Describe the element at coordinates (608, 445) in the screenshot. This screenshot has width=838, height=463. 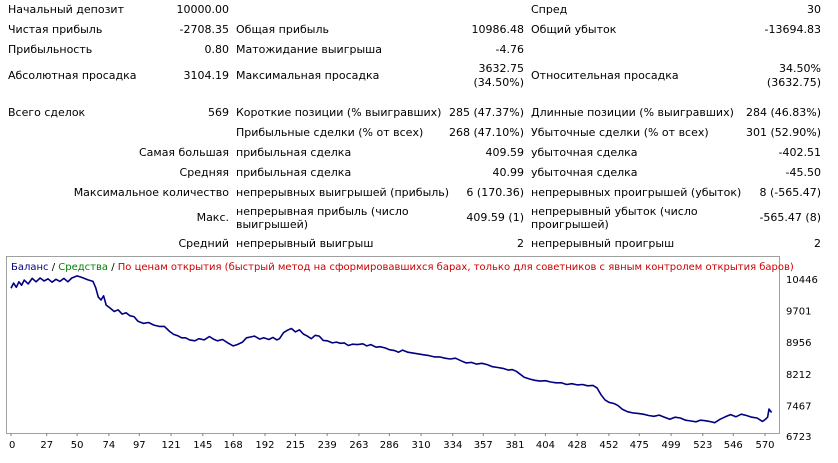
I see `x-tick-label: 452` at that location.